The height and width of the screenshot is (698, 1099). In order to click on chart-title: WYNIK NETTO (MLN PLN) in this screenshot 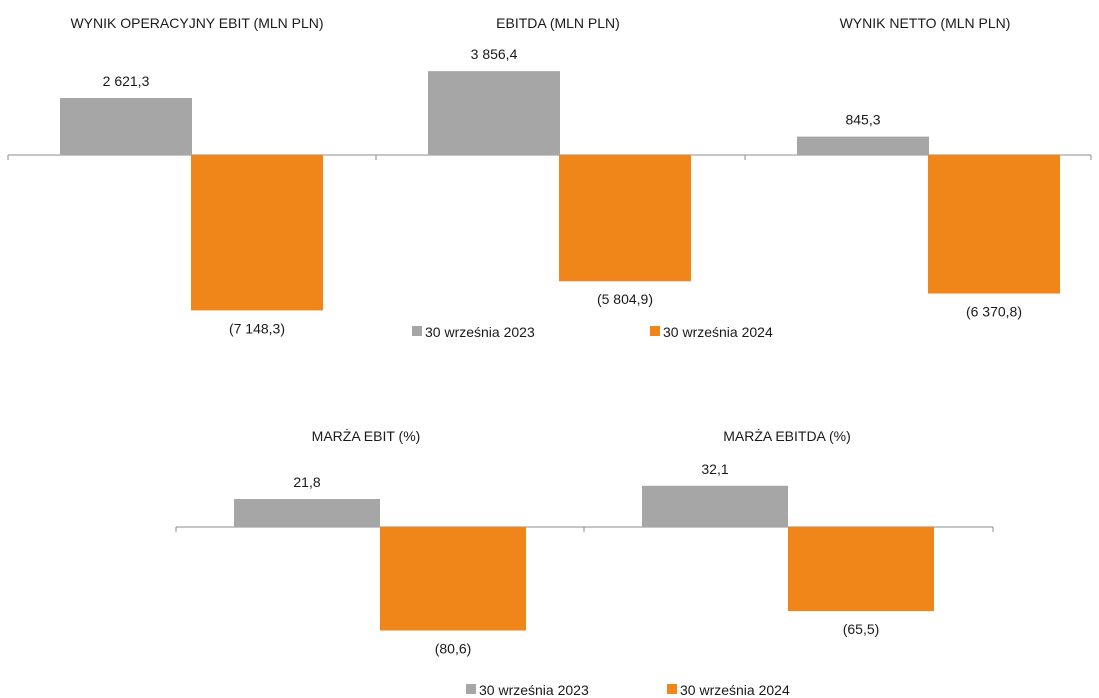, I will do `click(925, 23)`.